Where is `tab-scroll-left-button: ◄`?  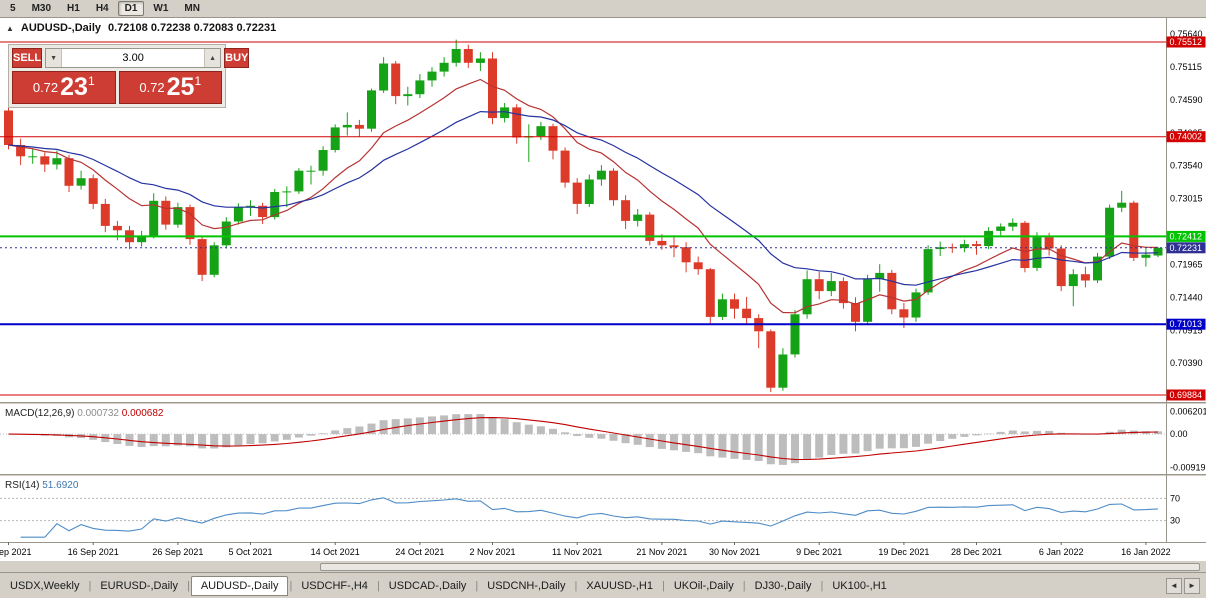
tab-scroll-left-button: ◄ is located at coordinates (1174, 585).